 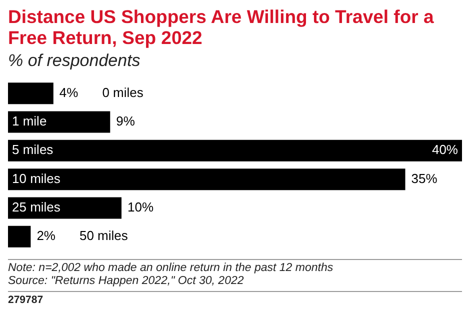 I want to click on text: Note: n=2,002 who made an online return in the past 12 months, so click(x=171, y=268).